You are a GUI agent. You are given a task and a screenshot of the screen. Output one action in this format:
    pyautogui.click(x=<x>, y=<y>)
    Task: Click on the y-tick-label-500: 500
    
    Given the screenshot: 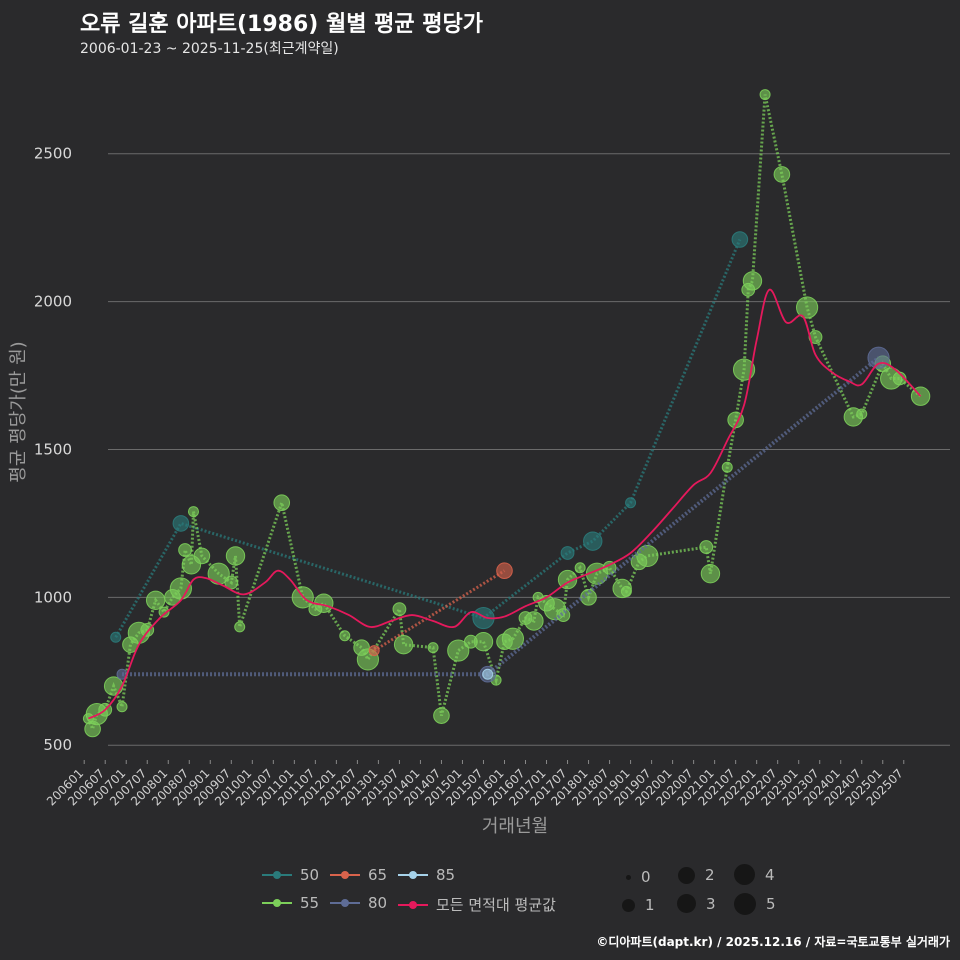 What is the action you would take?
    pyautogui.click(x=57, y=745)
    